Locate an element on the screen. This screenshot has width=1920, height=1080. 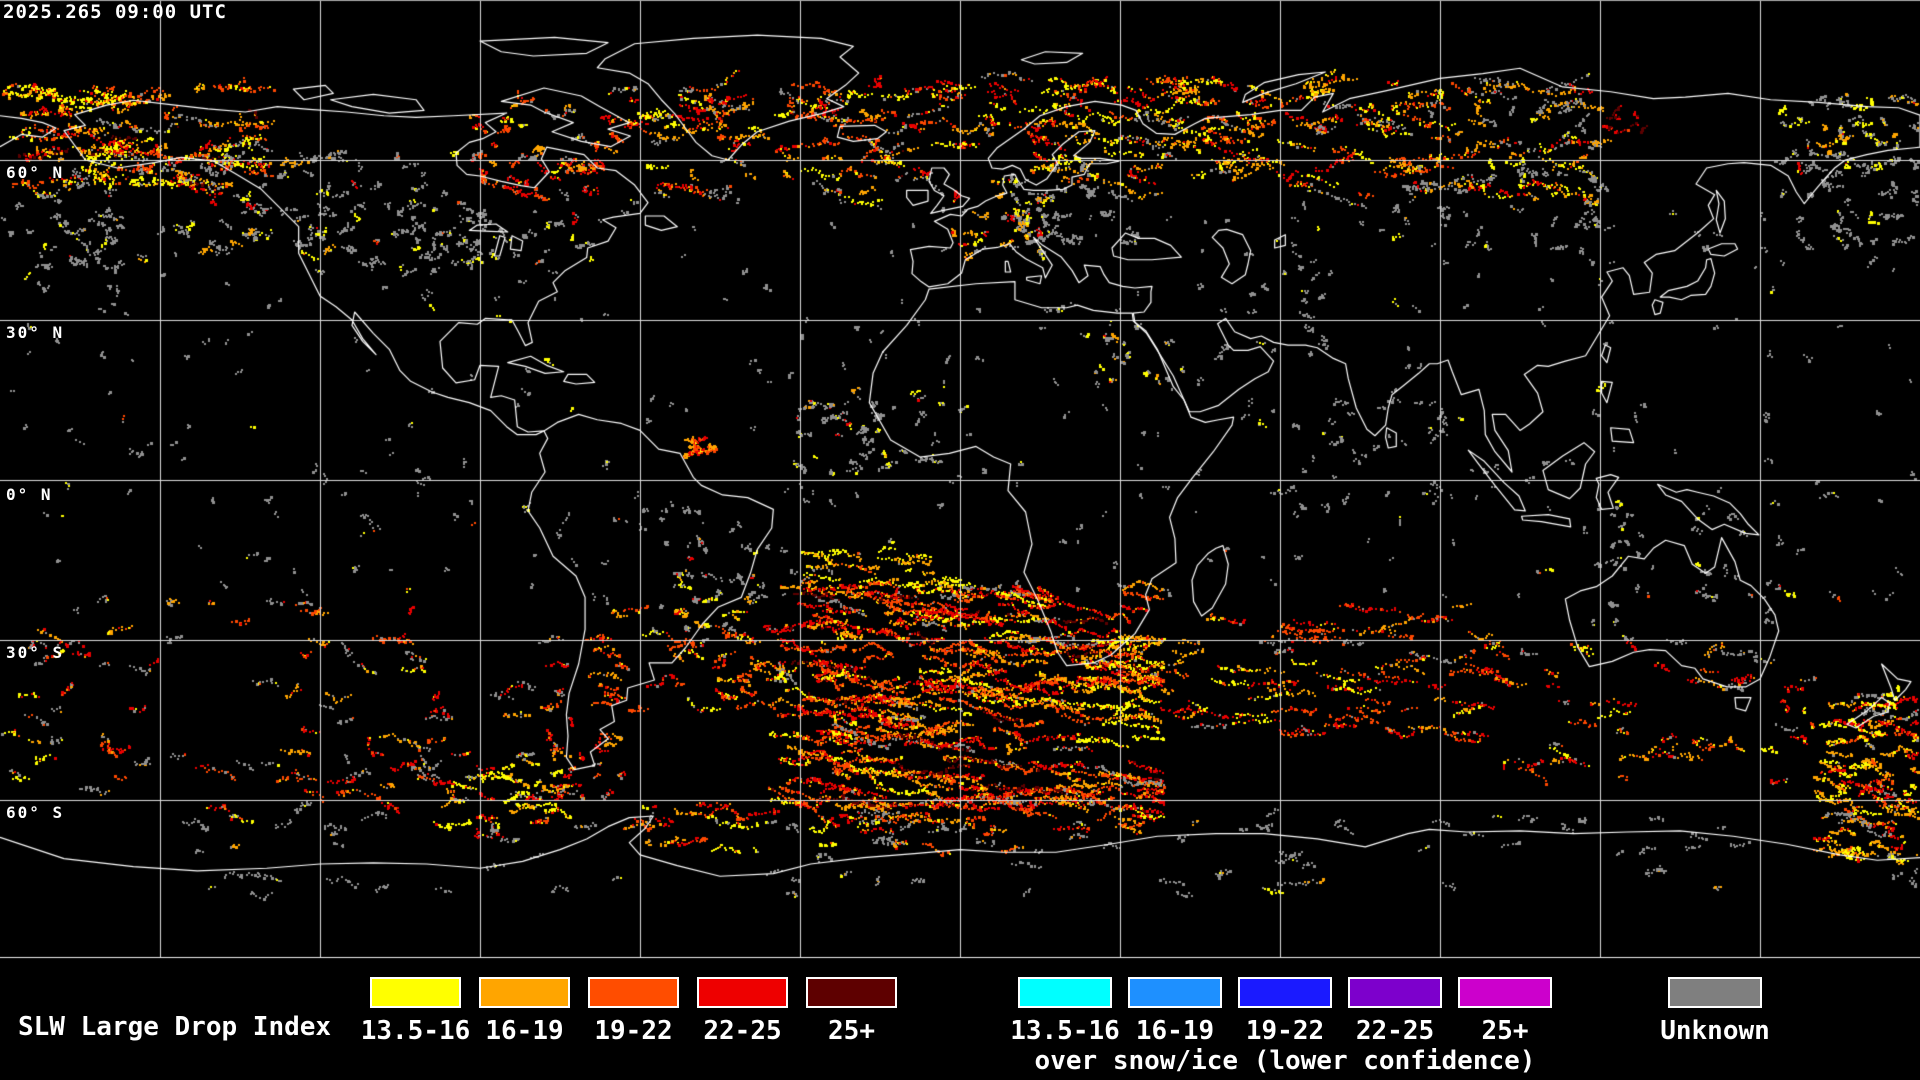
lat-label-60s: 60° S is located at coordinates (35, 812).